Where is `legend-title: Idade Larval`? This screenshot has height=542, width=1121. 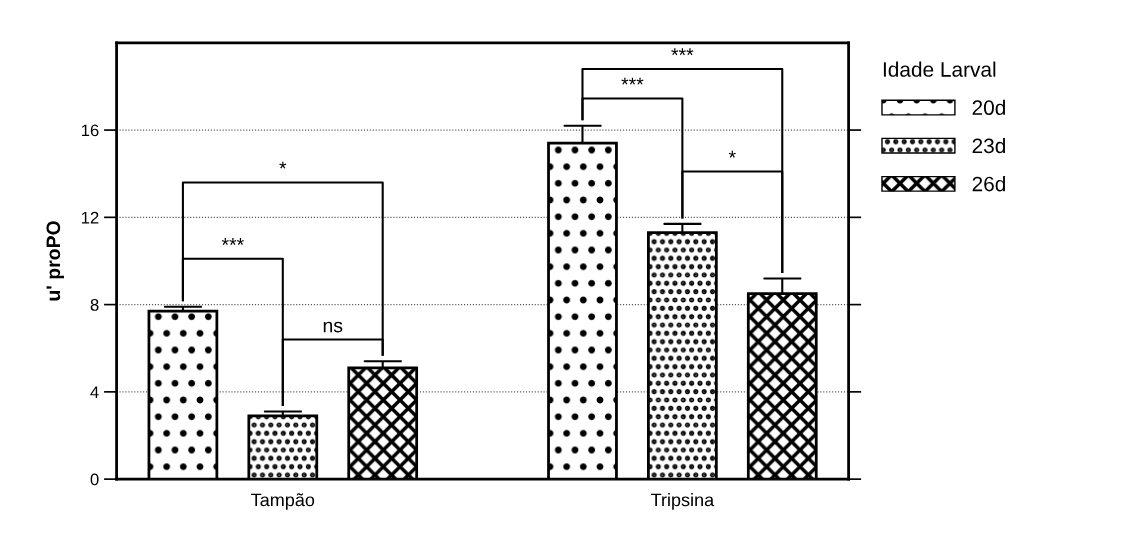 legend-title: Idade Larval is located at coordinates (939, 69).